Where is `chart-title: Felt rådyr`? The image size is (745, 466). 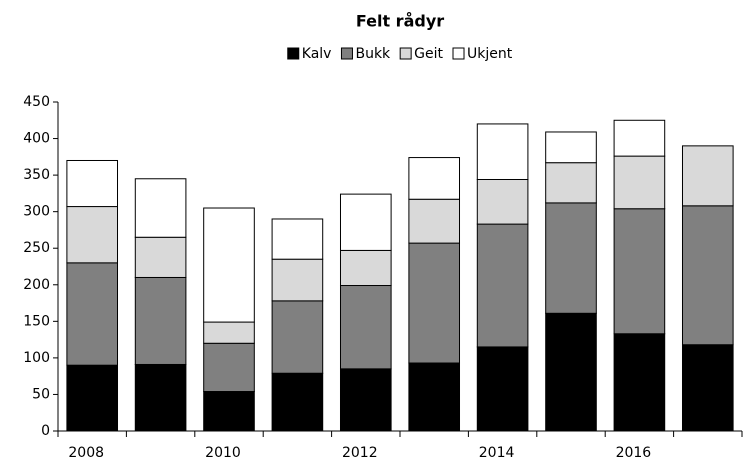 chart-title: Felt rådyr is located at coordinates (400, 21).